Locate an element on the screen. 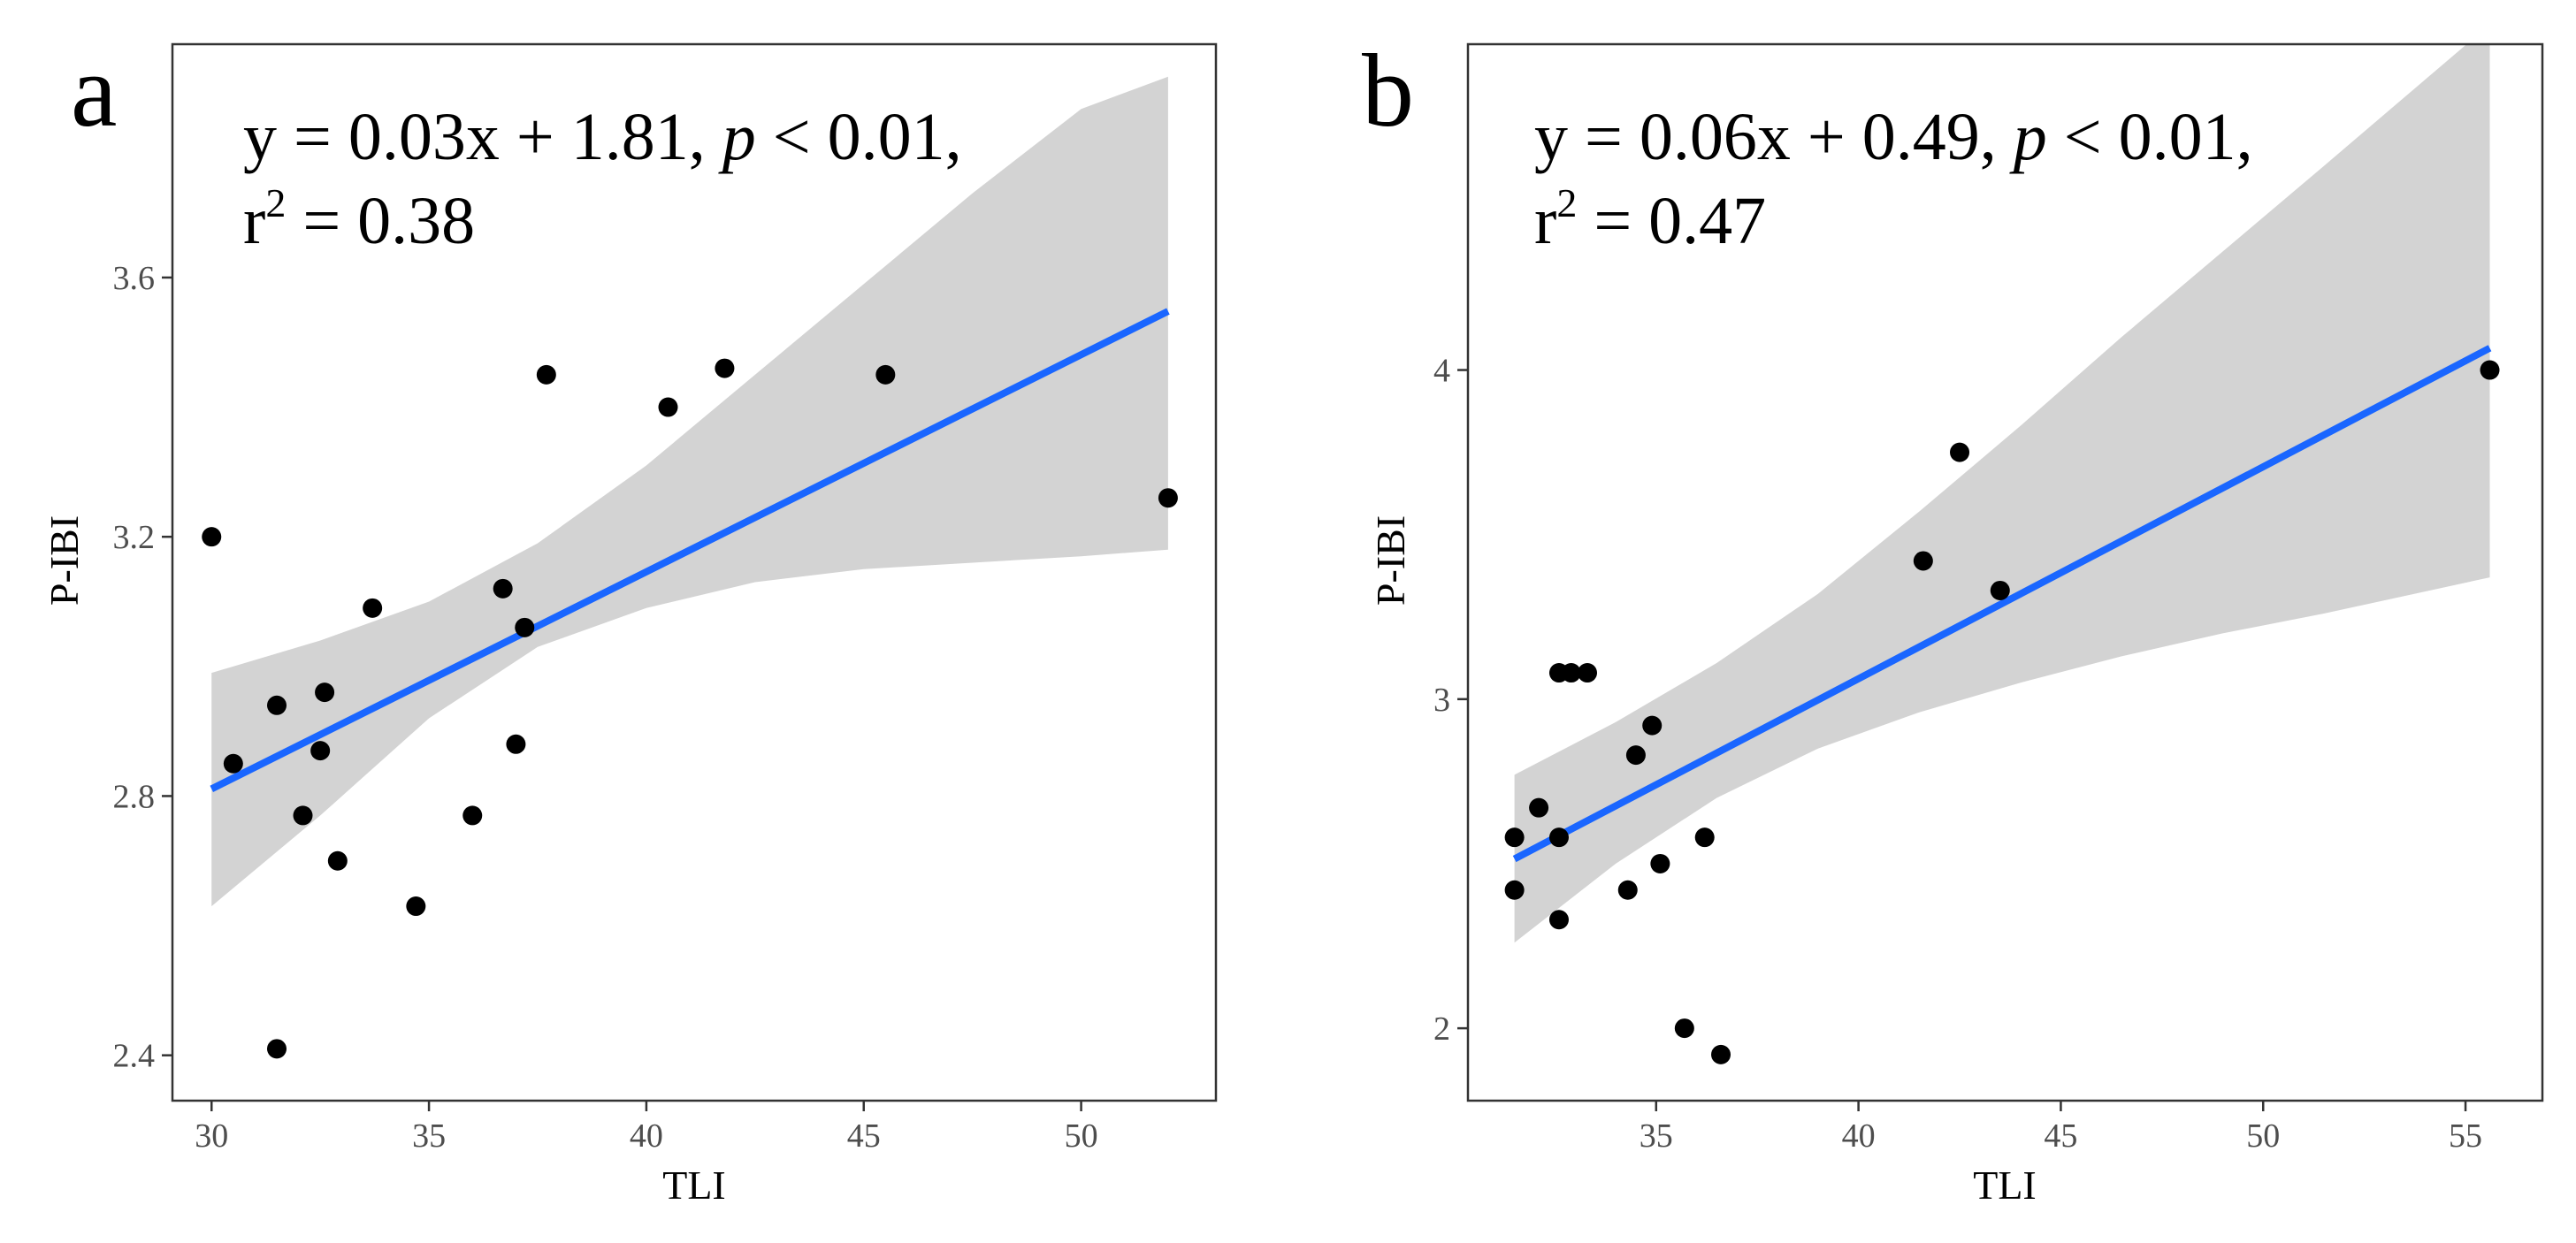  y-tick-label: 3 is located at coordinates (1442, 701).